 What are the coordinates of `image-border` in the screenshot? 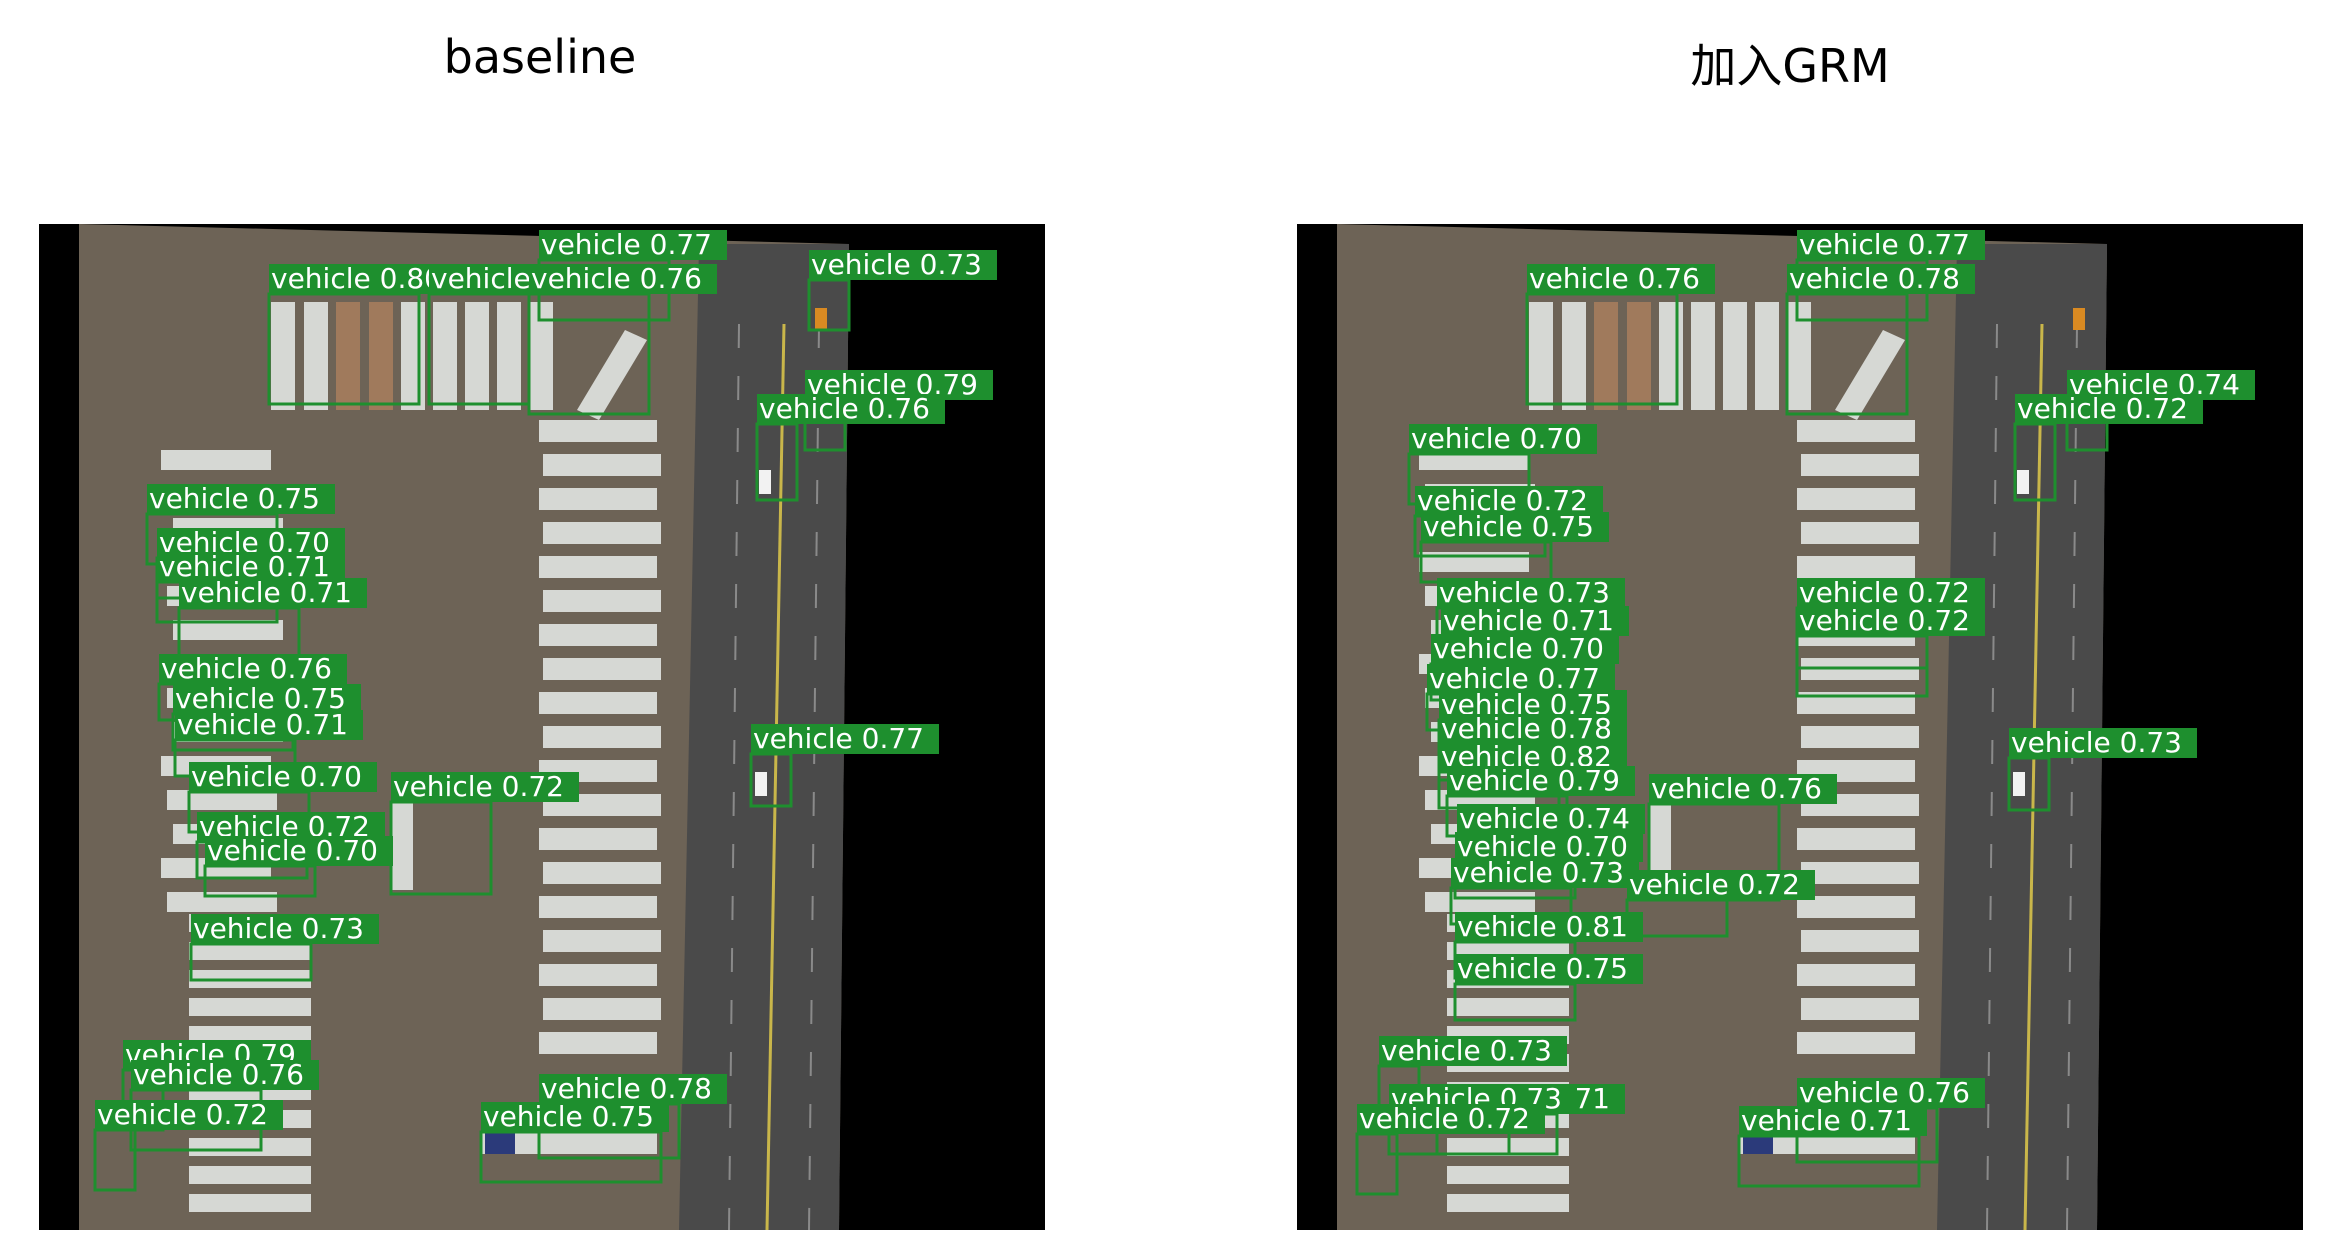 It's located at (1317, 727).